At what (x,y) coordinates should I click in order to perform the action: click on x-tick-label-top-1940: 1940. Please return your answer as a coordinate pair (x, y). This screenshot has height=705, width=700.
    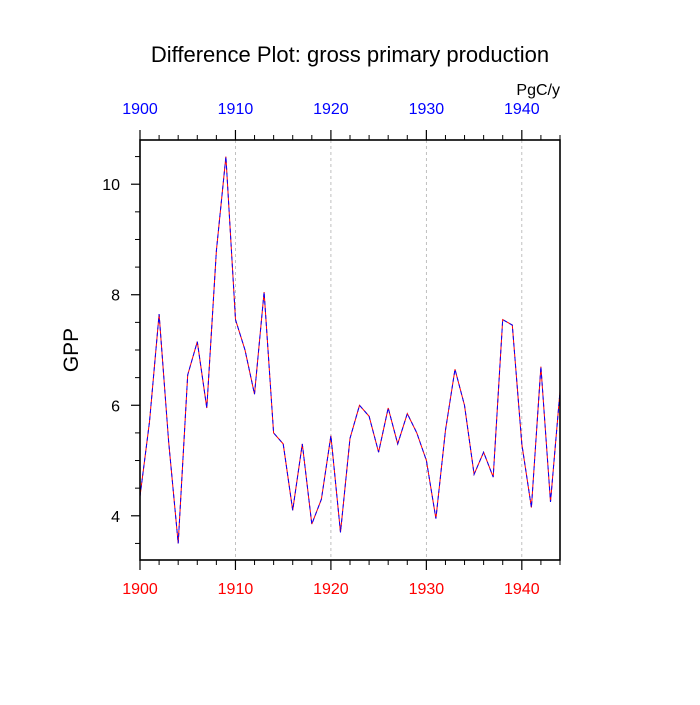
    Looking at the image, I should click on (522, 109).